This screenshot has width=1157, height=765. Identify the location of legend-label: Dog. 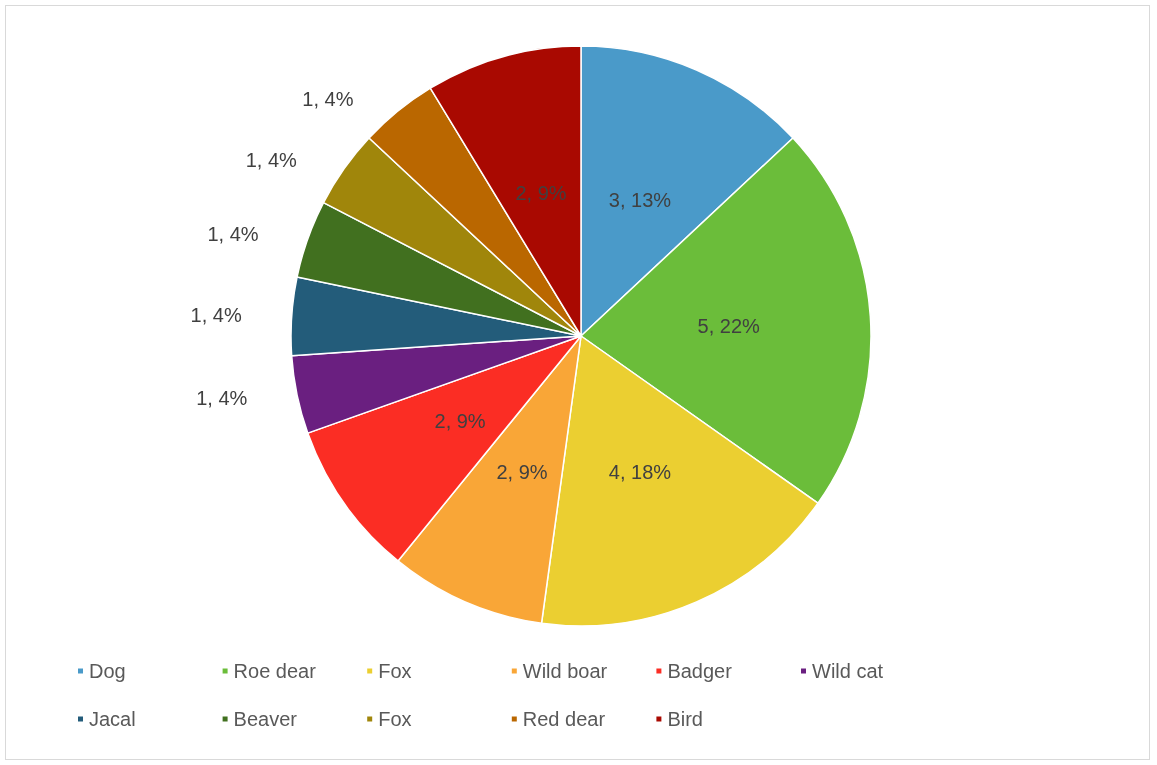
(107, 671).